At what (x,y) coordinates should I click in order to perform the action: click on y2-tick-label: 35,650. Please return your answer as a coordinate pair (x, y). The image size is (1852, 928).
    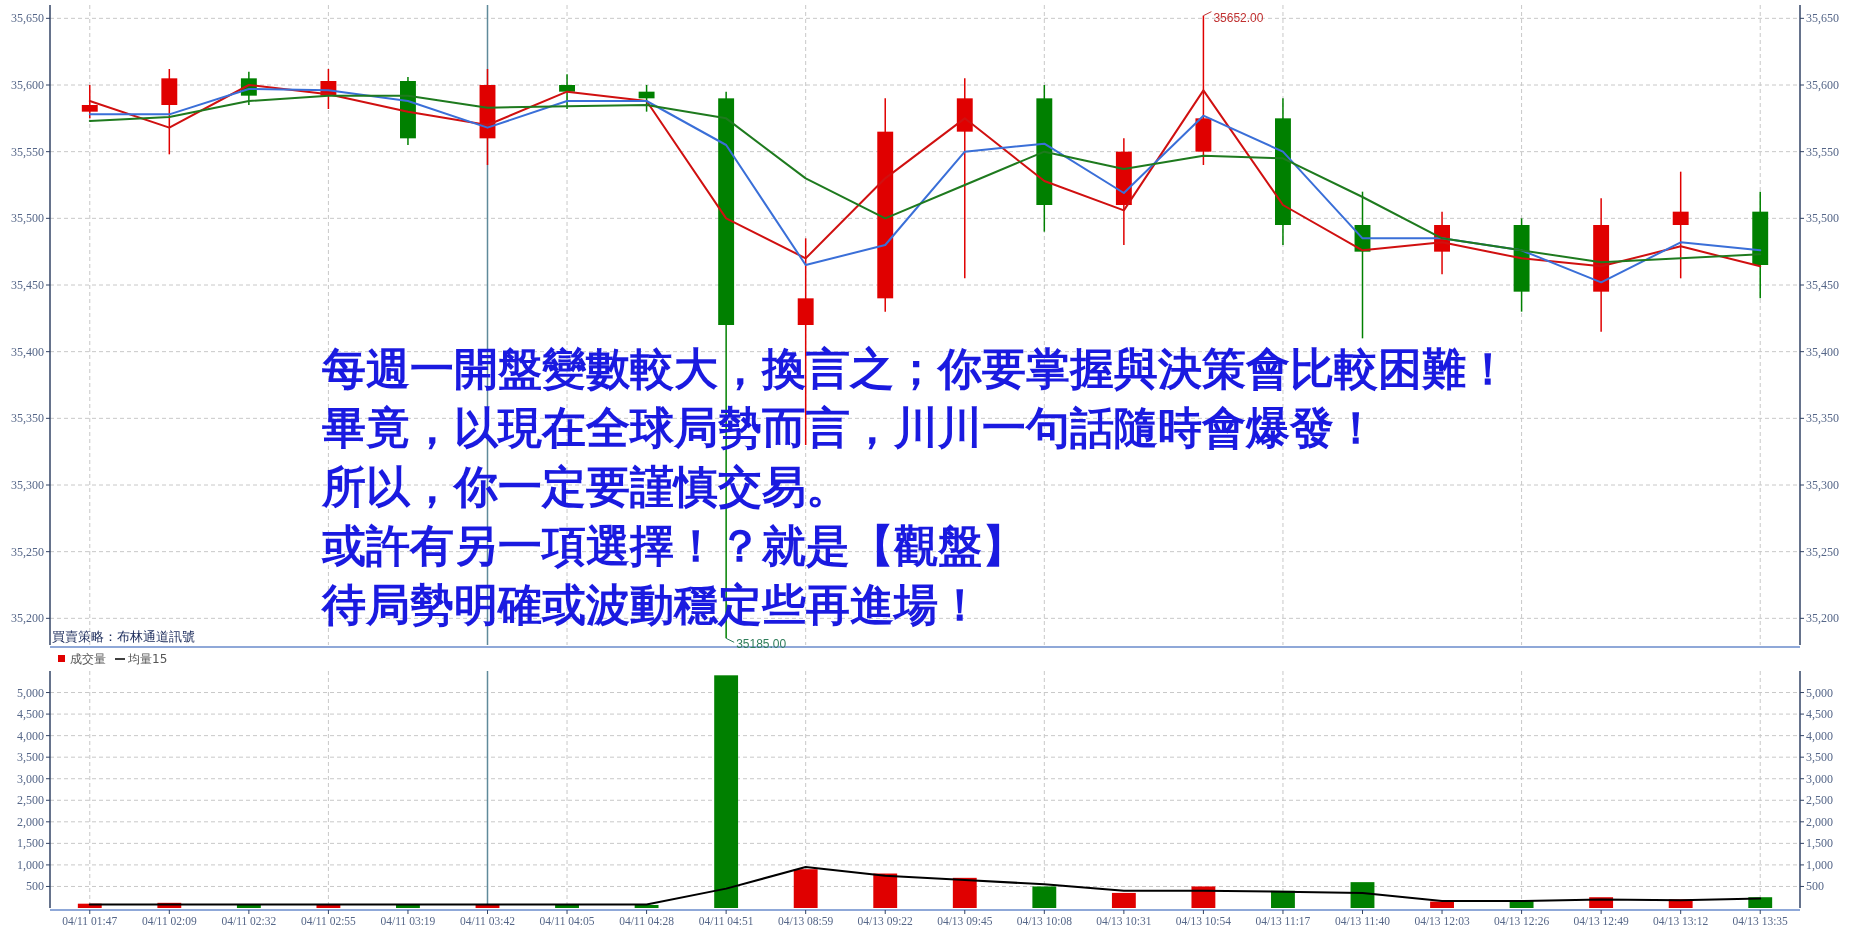
    Looking at the image, I should click on (1822, 18).